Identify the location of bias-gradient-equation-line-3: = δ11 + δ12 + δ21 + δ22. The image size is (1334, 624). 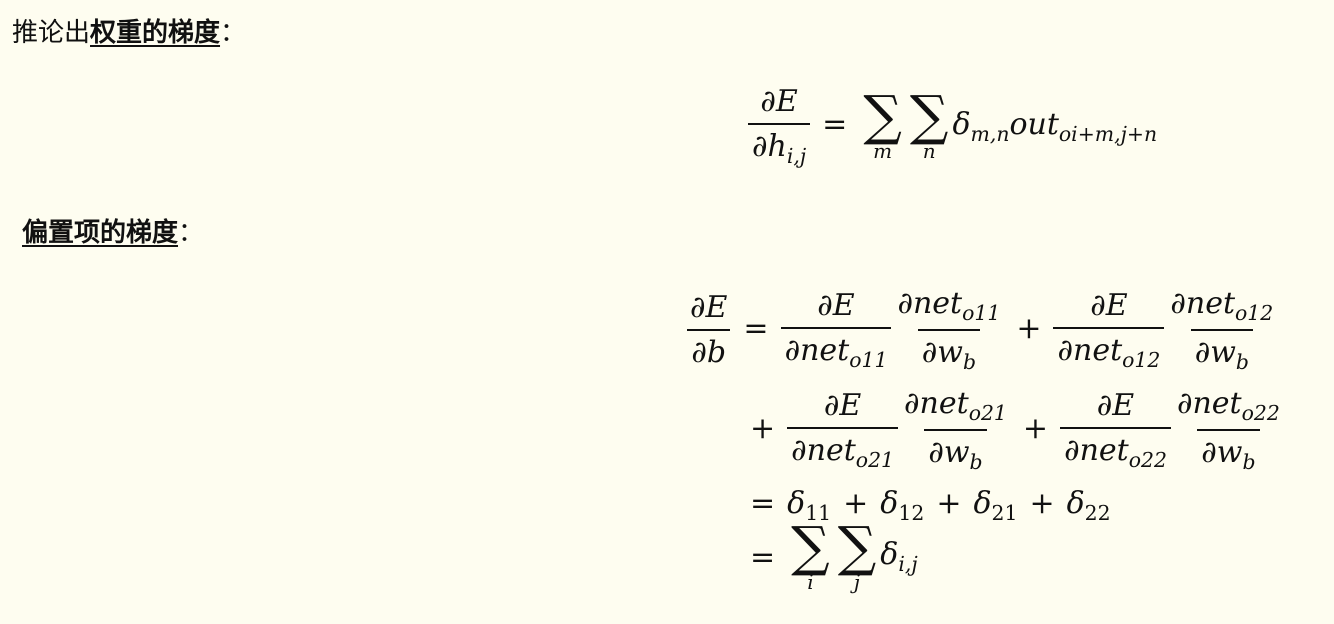
(930, 506).